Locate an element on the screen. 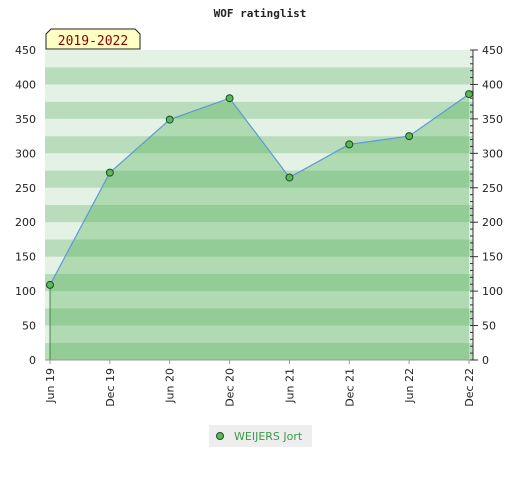  y-tick-label-right: 150 is located at coordinates (492, 257).